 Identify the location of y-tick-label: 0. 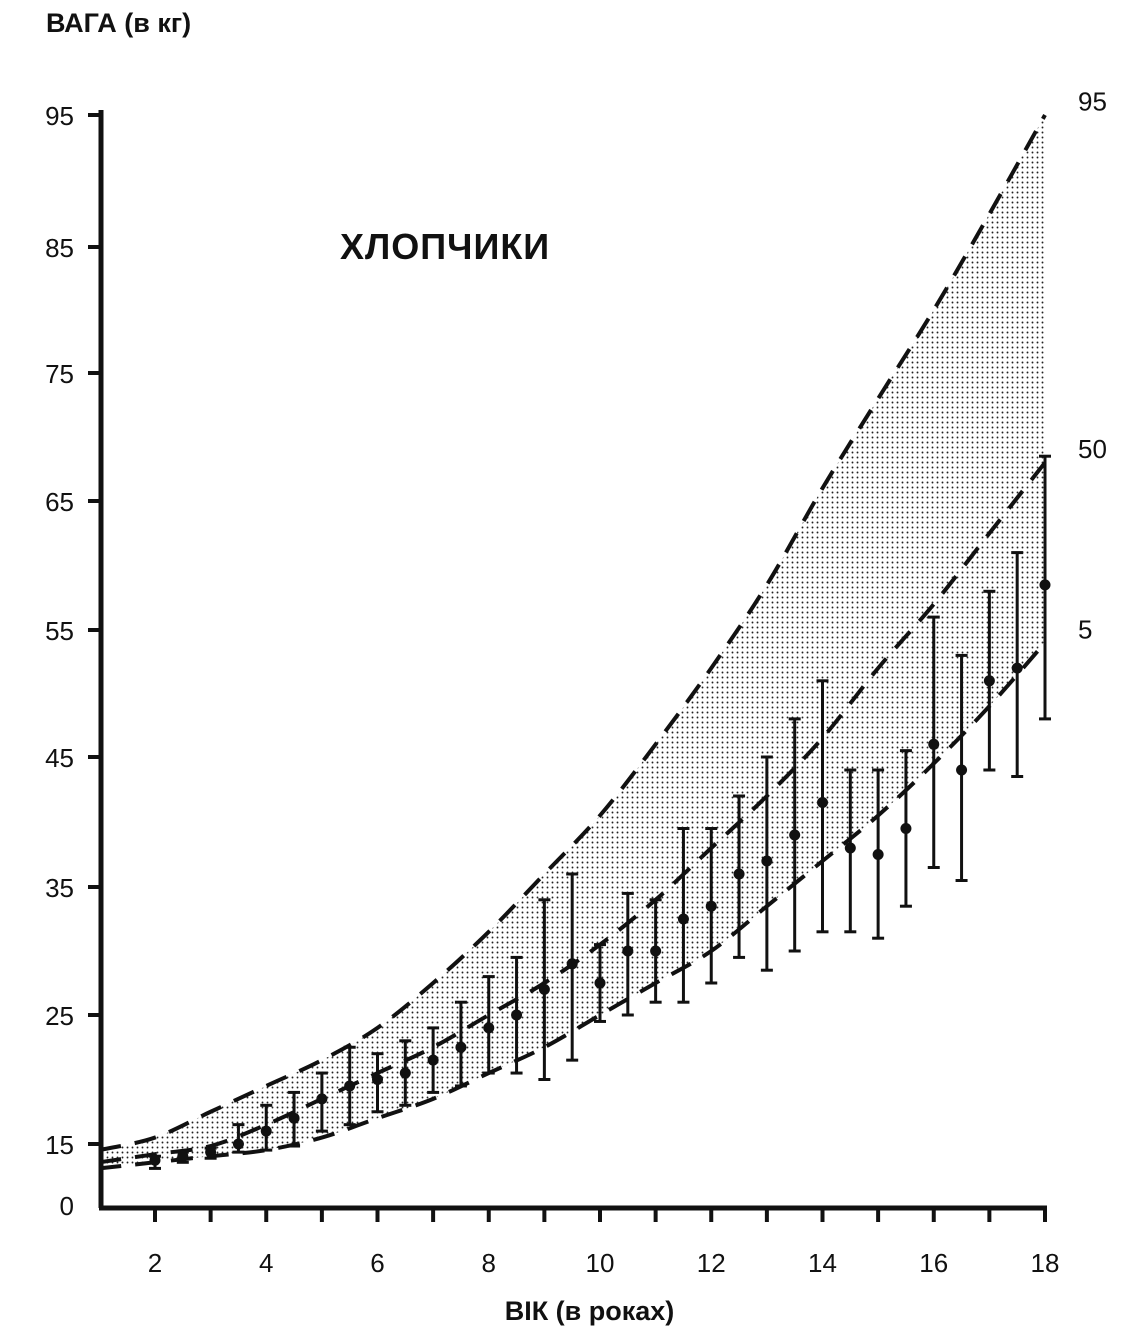
(67, 1206).